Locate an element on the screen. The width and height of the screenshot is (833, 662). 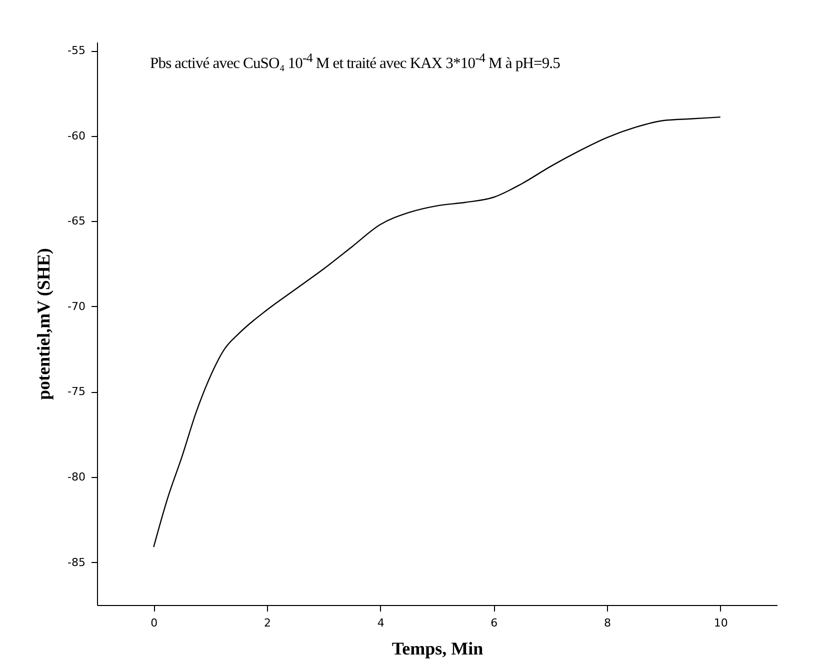
x-tick-label: 2 is located at coordinates (267, 623).